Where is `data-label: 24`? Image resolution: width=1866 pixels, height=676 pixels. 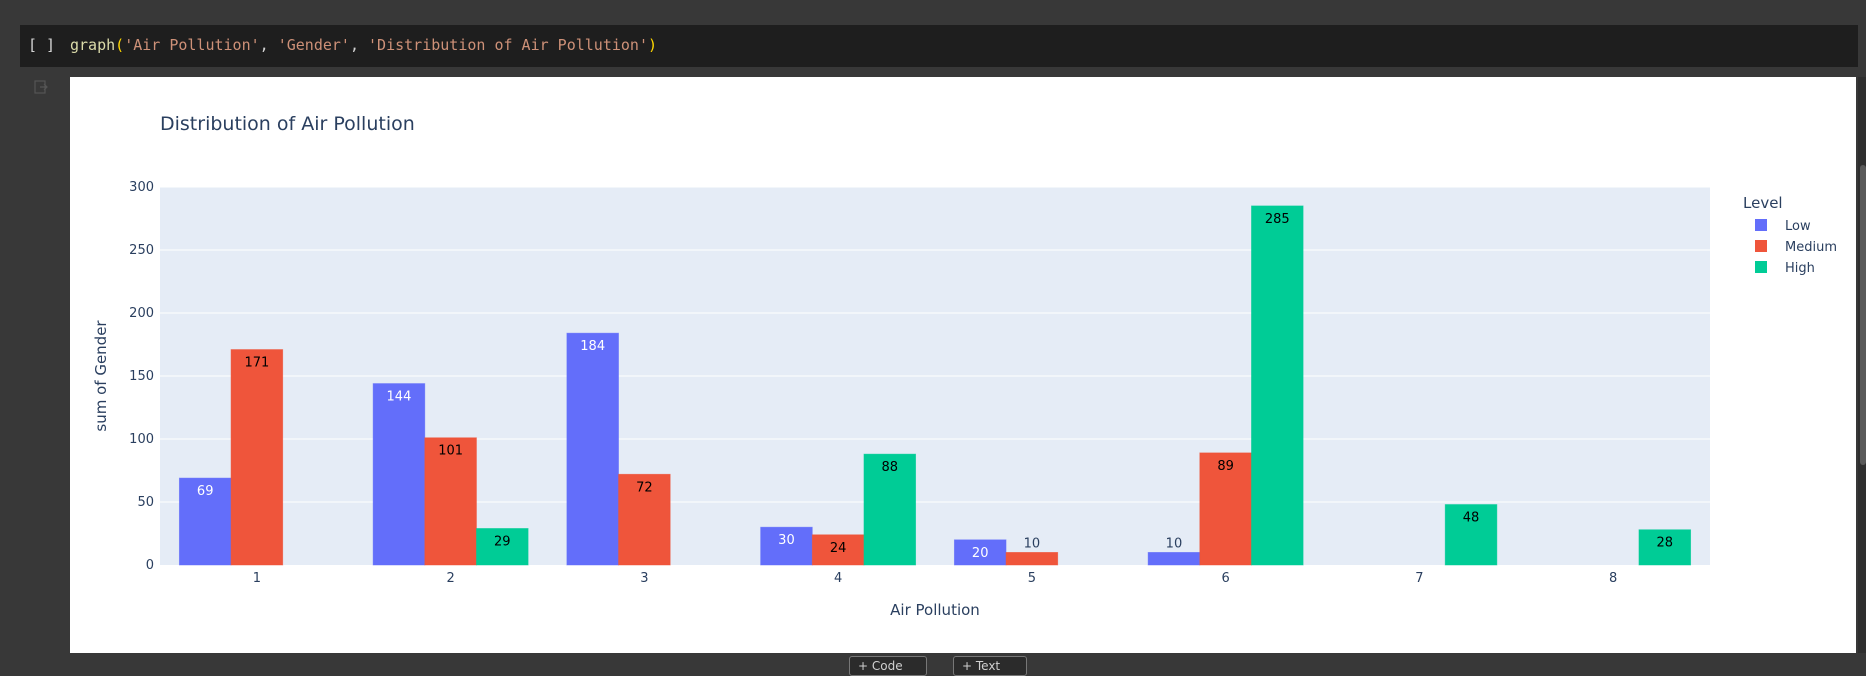 data-label: 24 is located at coordinates (838, 548).